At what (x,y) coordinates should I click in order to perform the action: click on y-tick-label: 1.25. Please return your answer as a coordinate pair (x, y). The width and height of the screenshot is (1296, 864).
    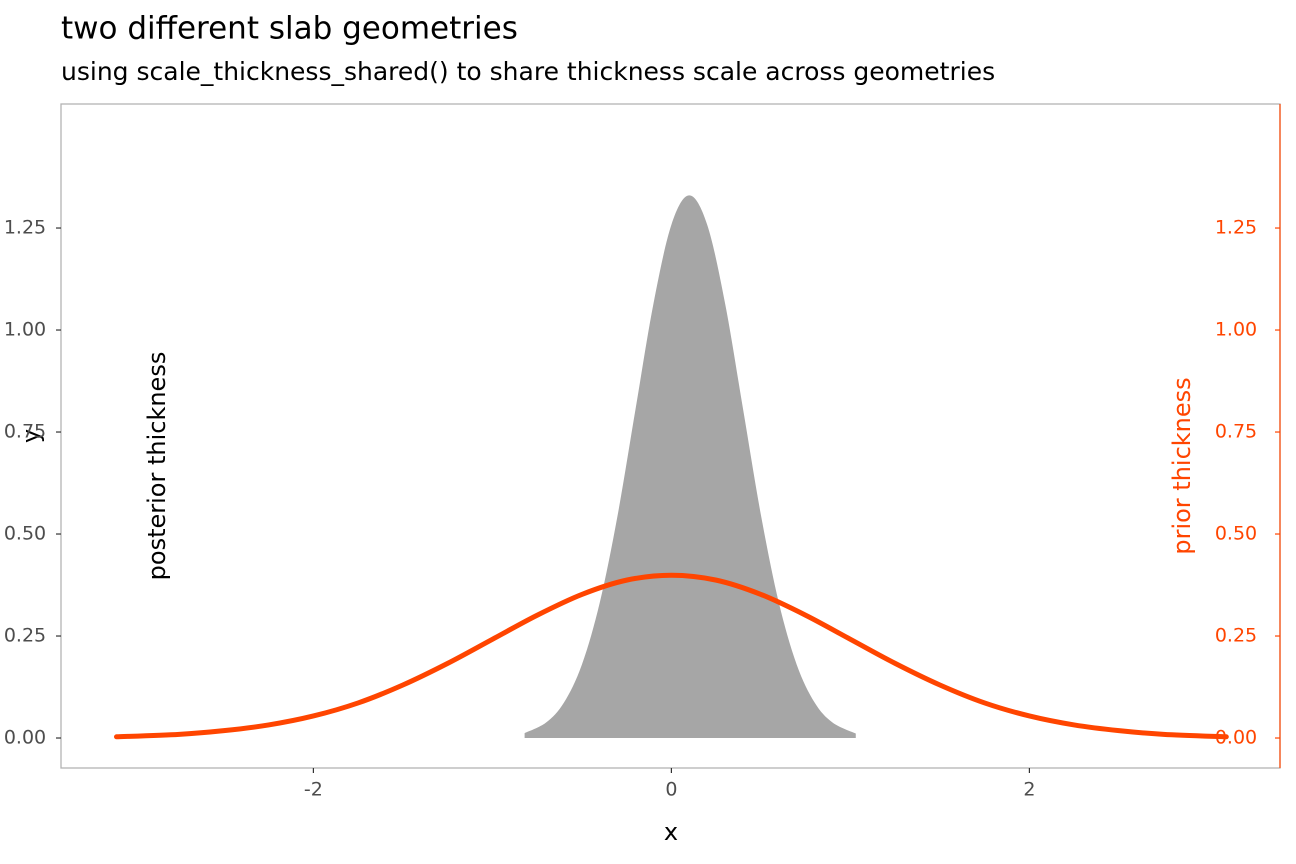
    Looking at the image, I should click on (25, 228).